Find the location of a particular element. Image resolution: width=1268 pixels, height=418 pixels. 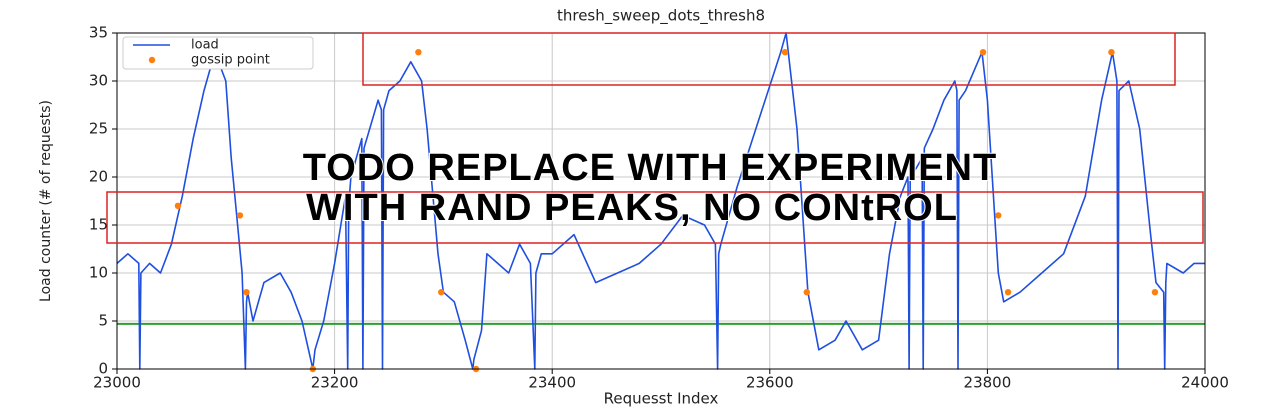

x-tick-label: 23400 is located at coordinates (552, 383).